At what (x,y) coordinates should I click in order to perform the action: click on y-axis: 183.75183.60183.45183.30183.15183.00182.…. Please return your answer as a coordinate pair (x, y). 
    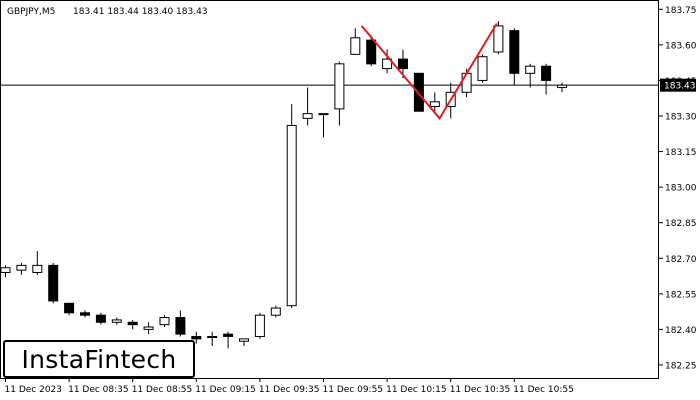
    Looking at the image, I should click on (678, 188).